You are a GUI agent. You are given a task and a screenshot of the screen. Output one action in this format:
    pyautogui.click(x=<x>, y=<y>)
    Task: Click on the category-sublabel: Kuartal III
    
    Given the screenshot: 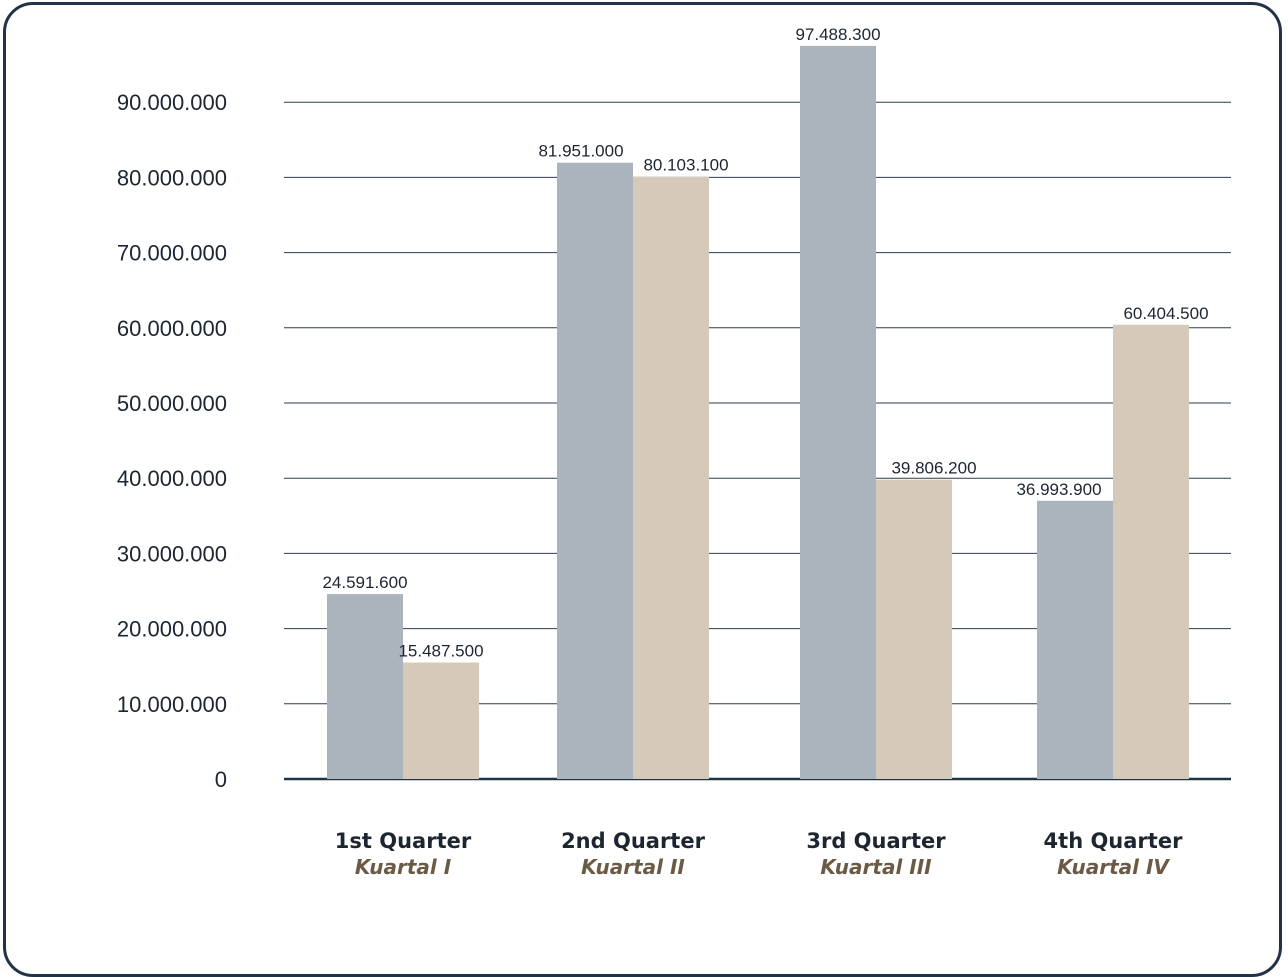 What is the action you would take?
    pyautogui.click(x=876, y=867)
    